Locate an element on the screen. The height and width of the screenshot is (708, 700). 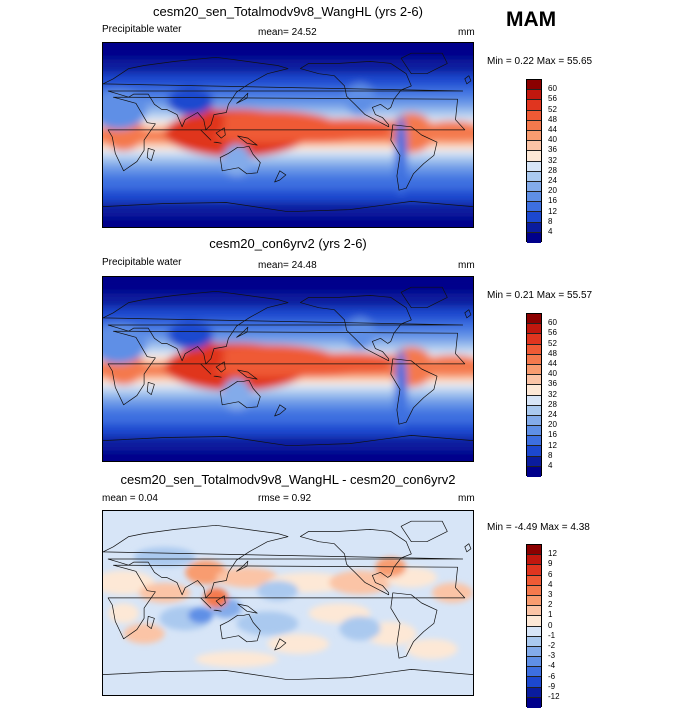
panel-2-colorbar is located at coordinates (534, 395).